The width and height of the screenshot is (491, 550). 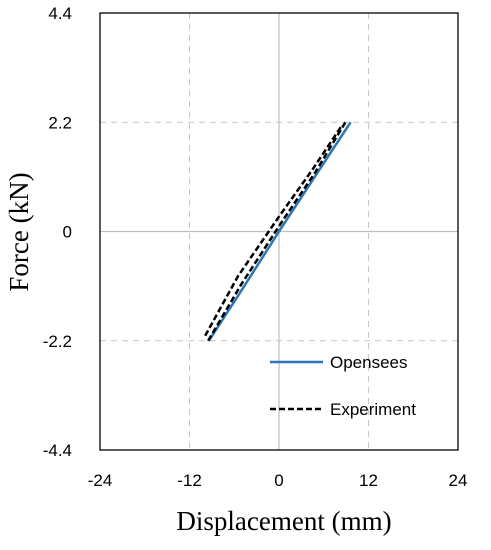 What do you see at coordinates (373, 409) in the screenshot?
I see `legend-label-experiment: Experiment` at bounding box center [373, 409].